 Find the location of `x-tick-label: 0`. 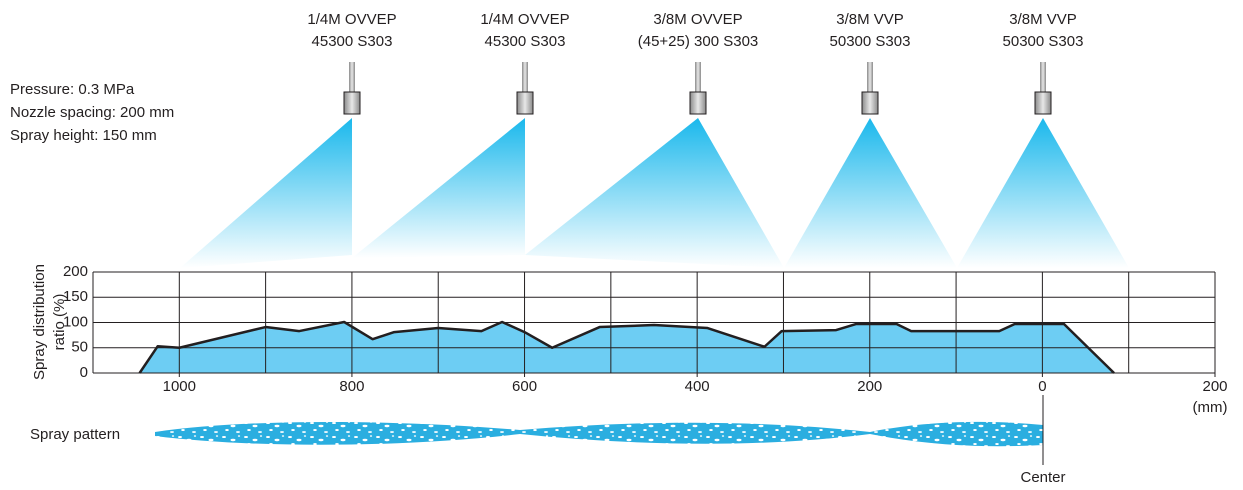

x-tick-label: 0 is located at coordinates (1042, 386).